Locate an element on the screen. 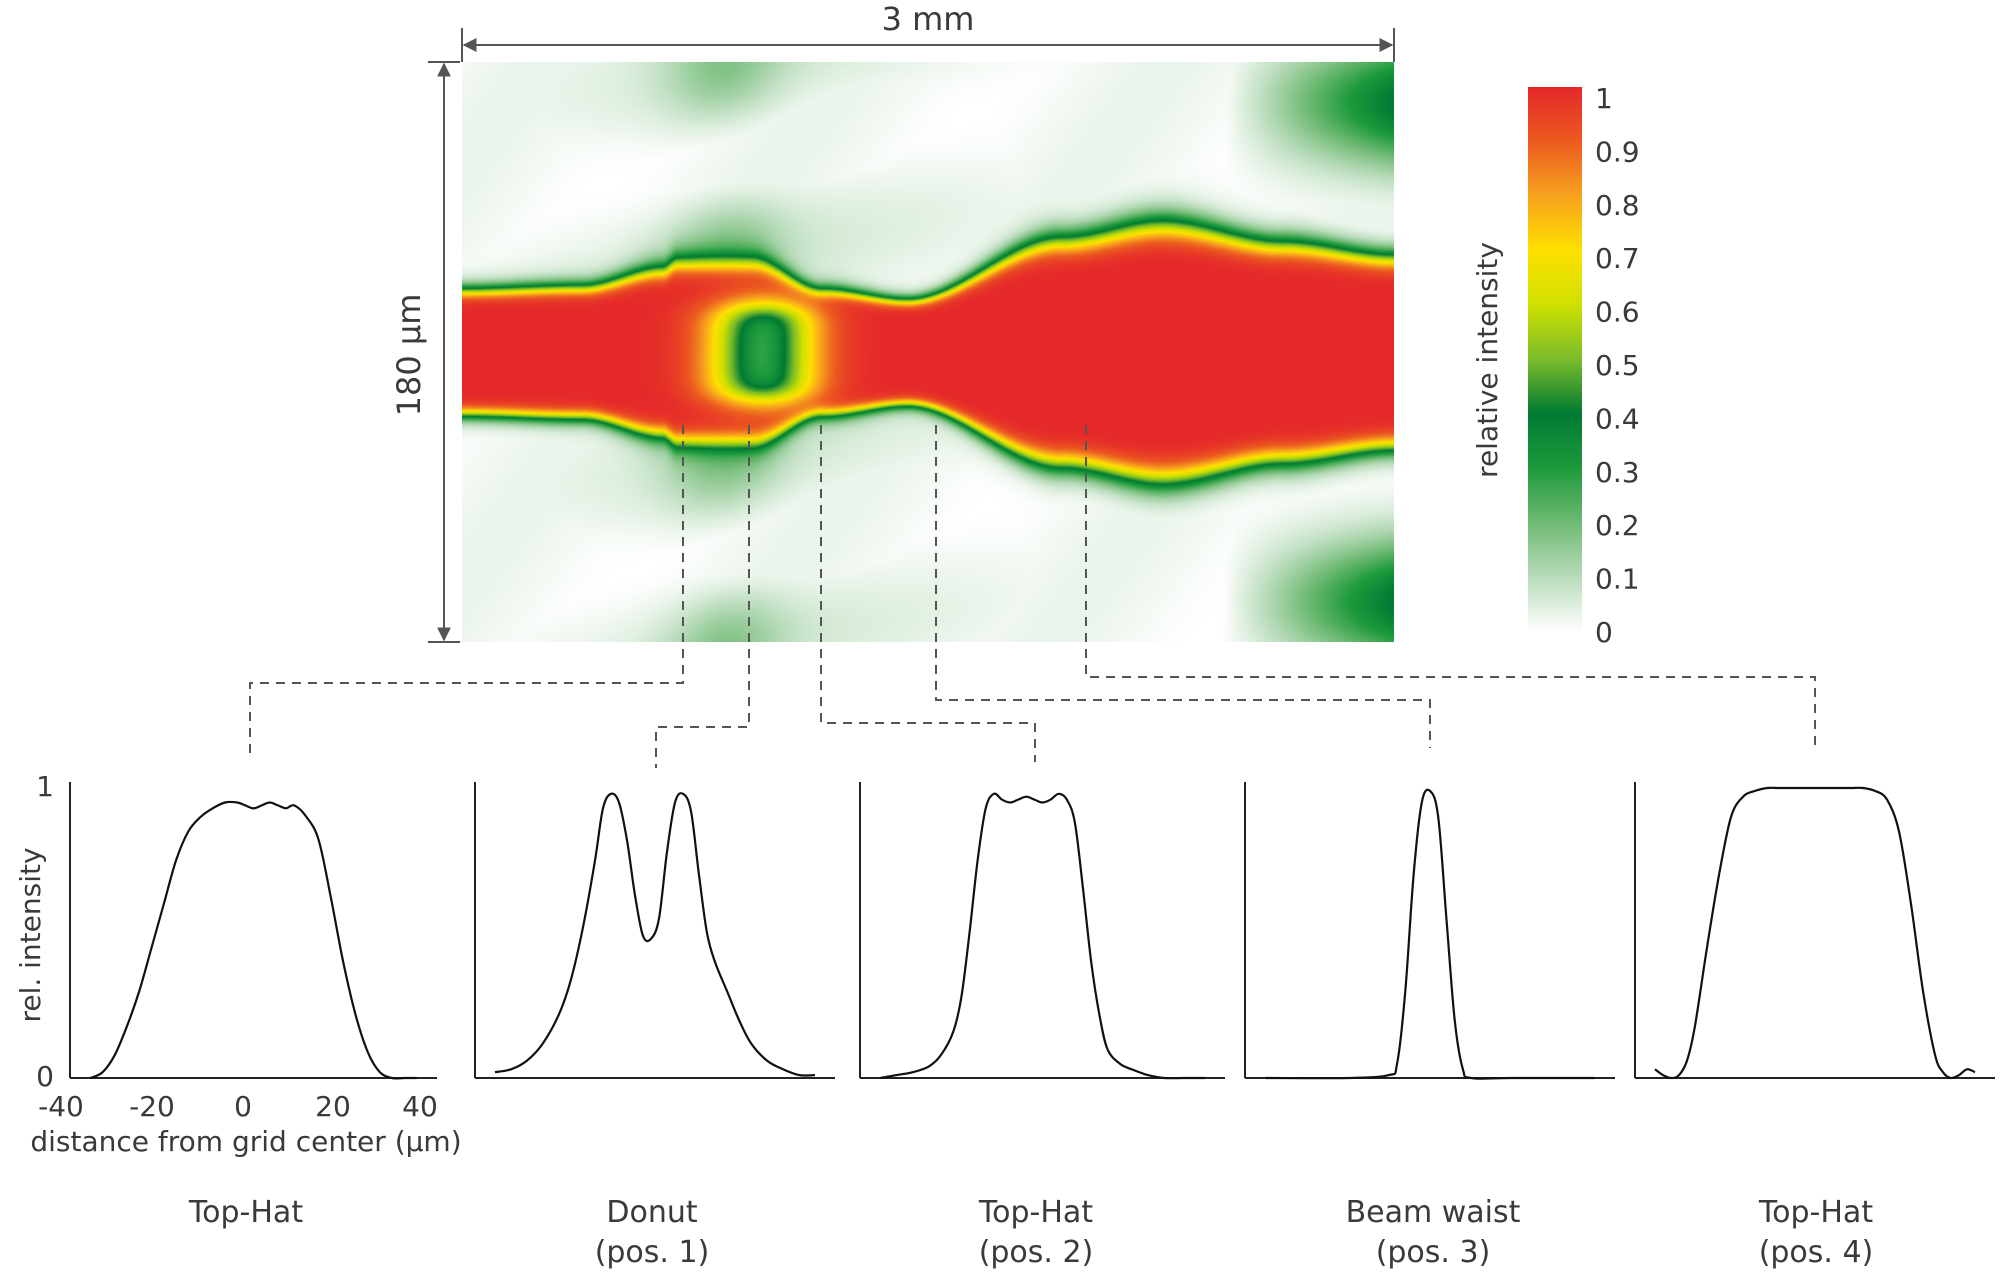  caption-title: Donut is located at coordinates (652, 1212).